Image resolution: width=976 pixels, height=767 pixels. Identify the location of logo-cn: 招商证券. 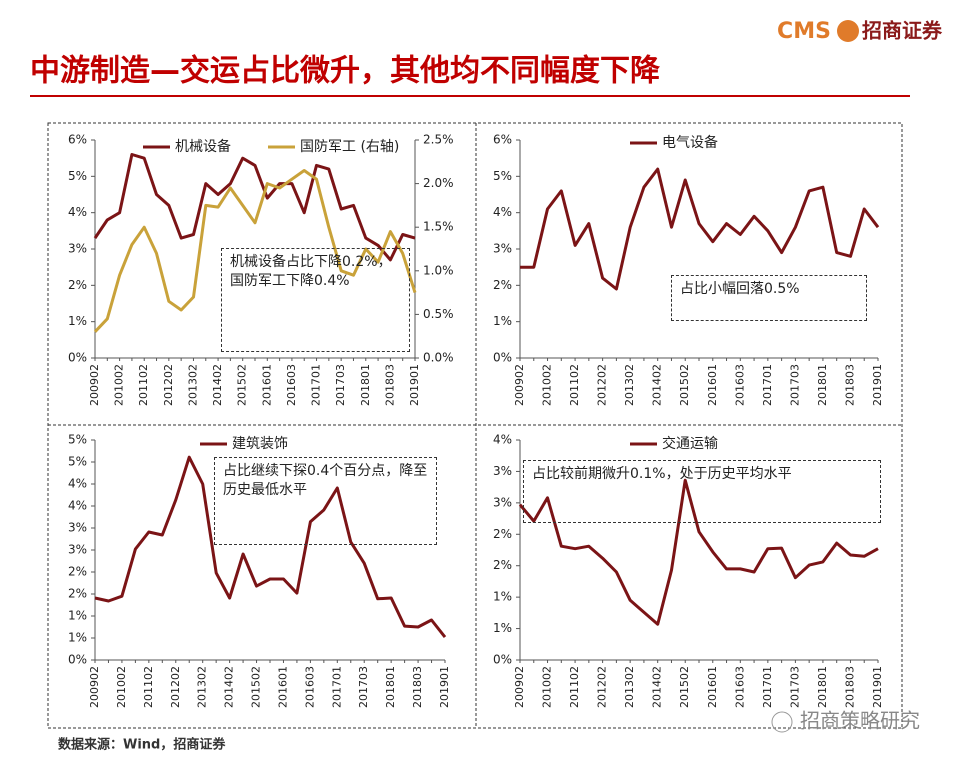
(902, 31).